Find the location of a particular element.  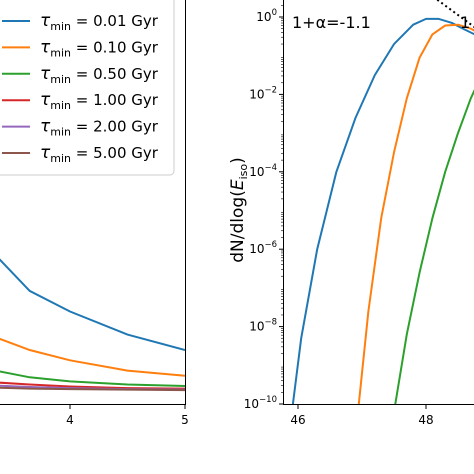

y-axis-label: dN/dlog(Eiso) is located at coordinates (239, 210).